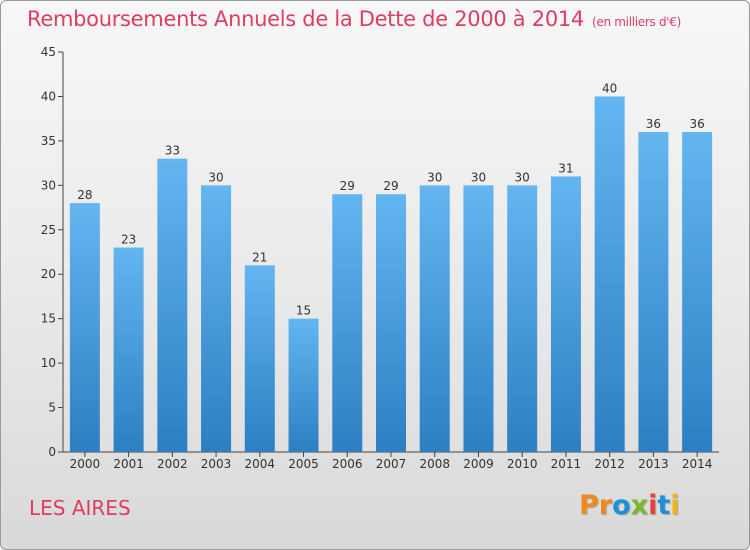  What do you see at coordinates (391, 464) in the screenshot?
I see `x-tick-label-2007: 2007` at bounding box center [391, 464].